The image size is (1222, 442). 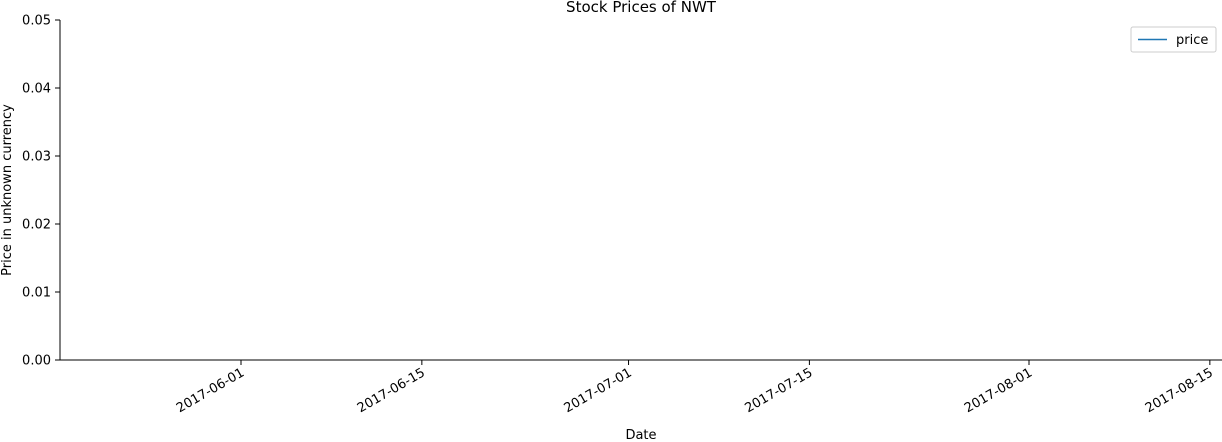 I want to click on x-axis-label: Date, so click(x=640, y=435).